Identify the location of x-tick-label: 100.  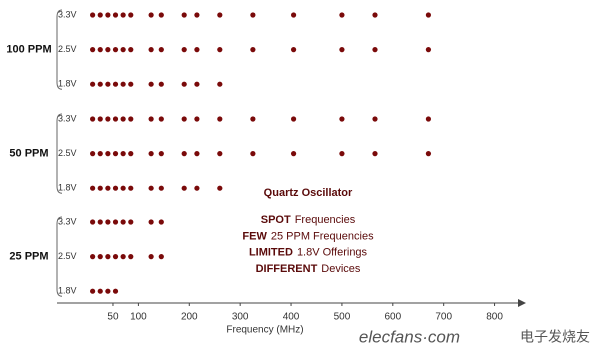
(138, 317).